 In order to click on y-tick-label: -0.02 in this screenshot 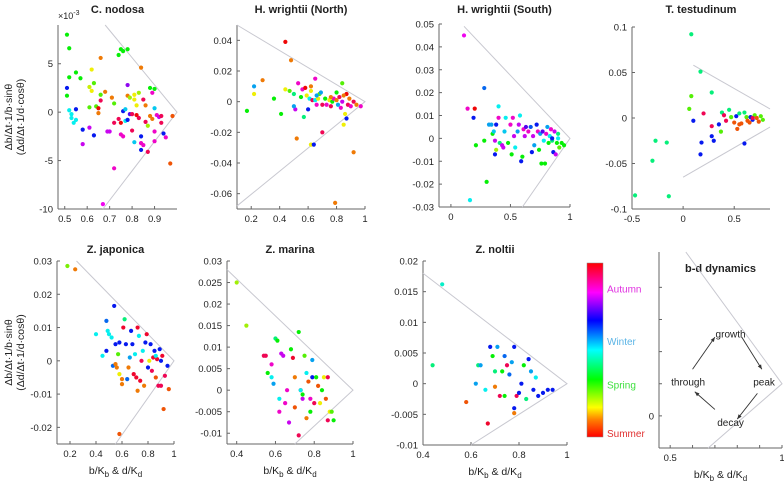, I will do `click(423, 185)`.